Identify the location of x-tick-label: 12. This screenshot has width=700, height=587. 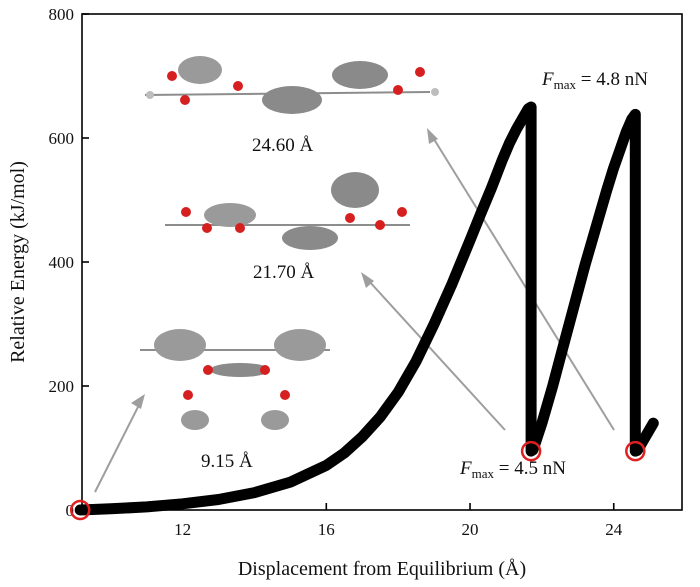
(182, 529).